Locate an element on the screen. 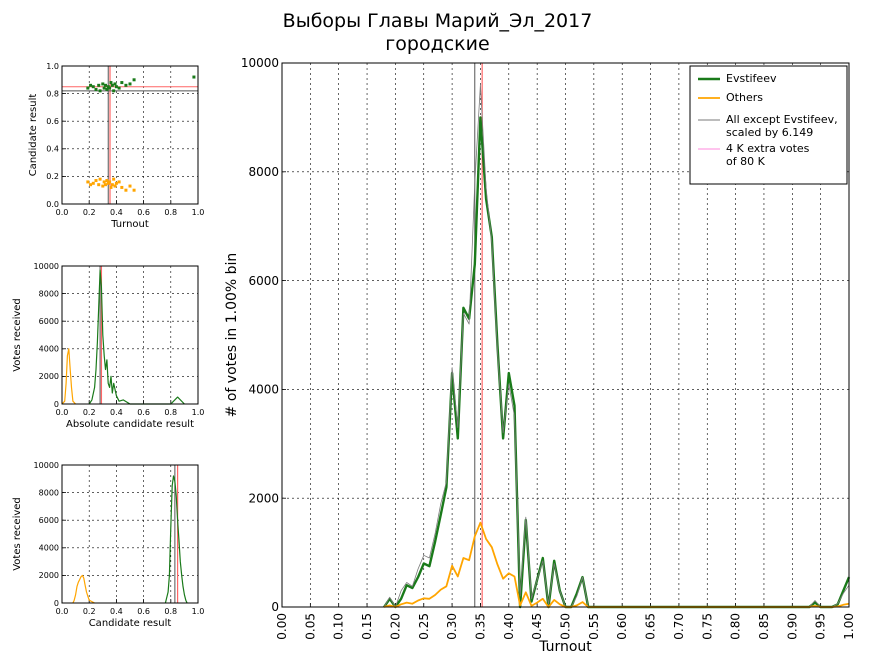 The height and width of the screenshot is (656, 875). chart0-y-tick-label: 10000 is located at coordinates (260, 63).